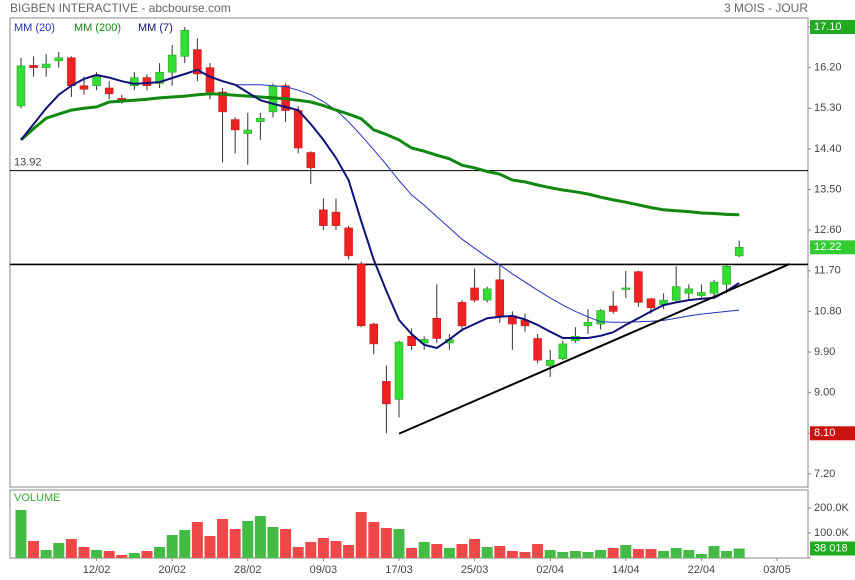 This screenshot has width=855, height=580. What do you see at coordinates (831, 548) in the screenshot?
I see `last-volume-label: 38 018` at bounding box center [831, 548].